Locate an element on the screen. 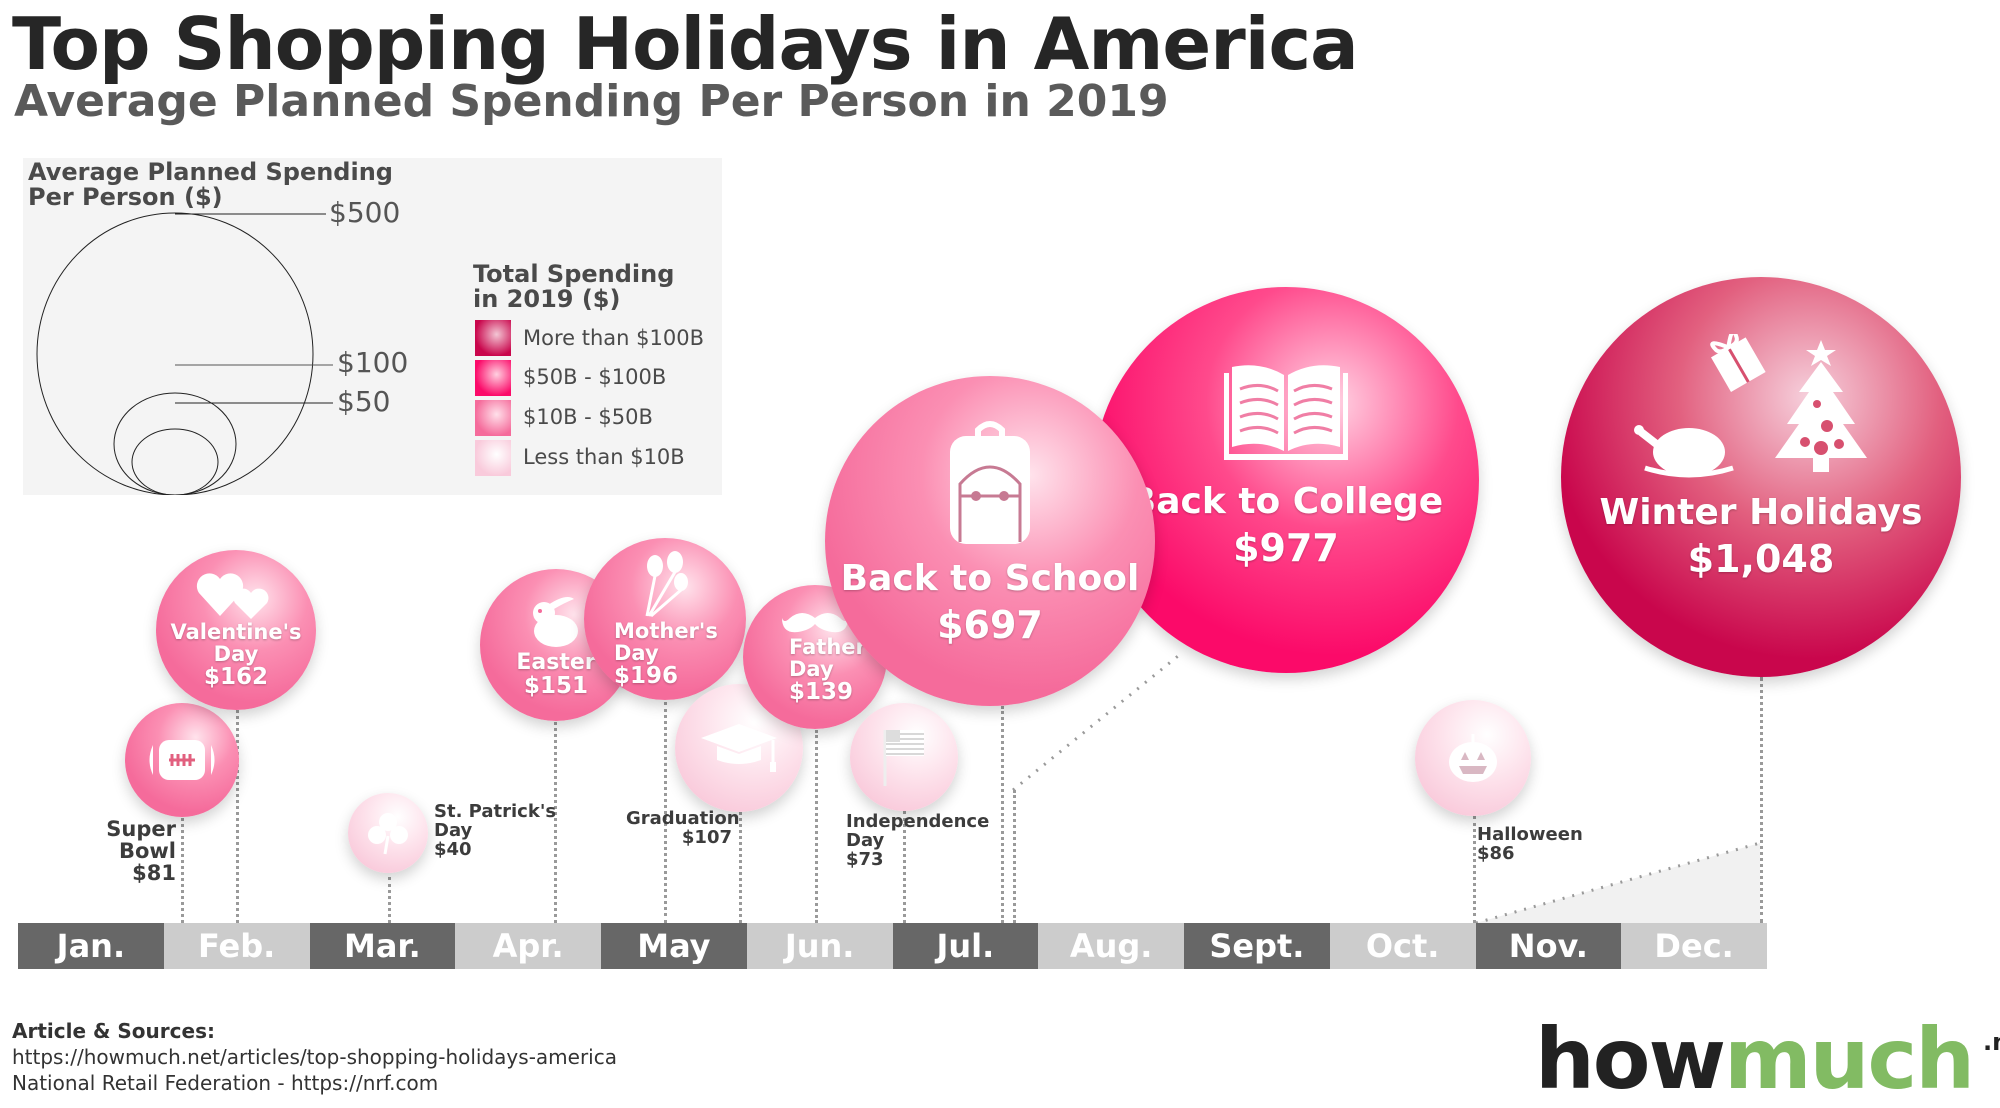 This screenshot has width=2000, height=1108. month-apr: Apr. is located at coordinates (528, 946).